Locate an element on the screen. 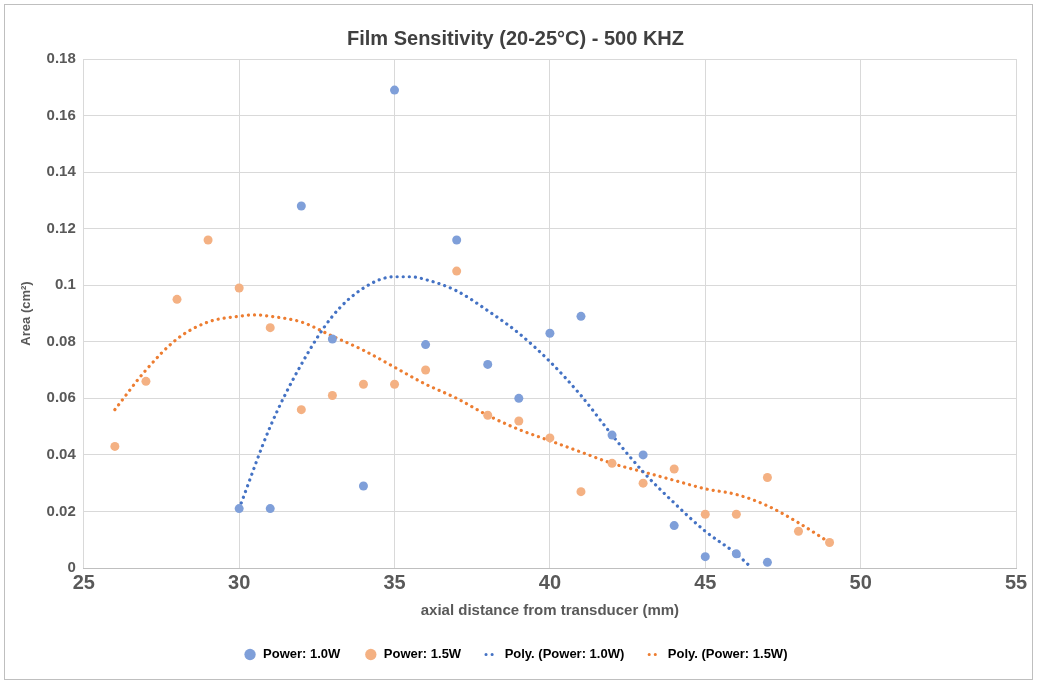  chart-title: Film Sensitivity (20-25°C) - 500 KHZ is located at coordinates (515, 37).